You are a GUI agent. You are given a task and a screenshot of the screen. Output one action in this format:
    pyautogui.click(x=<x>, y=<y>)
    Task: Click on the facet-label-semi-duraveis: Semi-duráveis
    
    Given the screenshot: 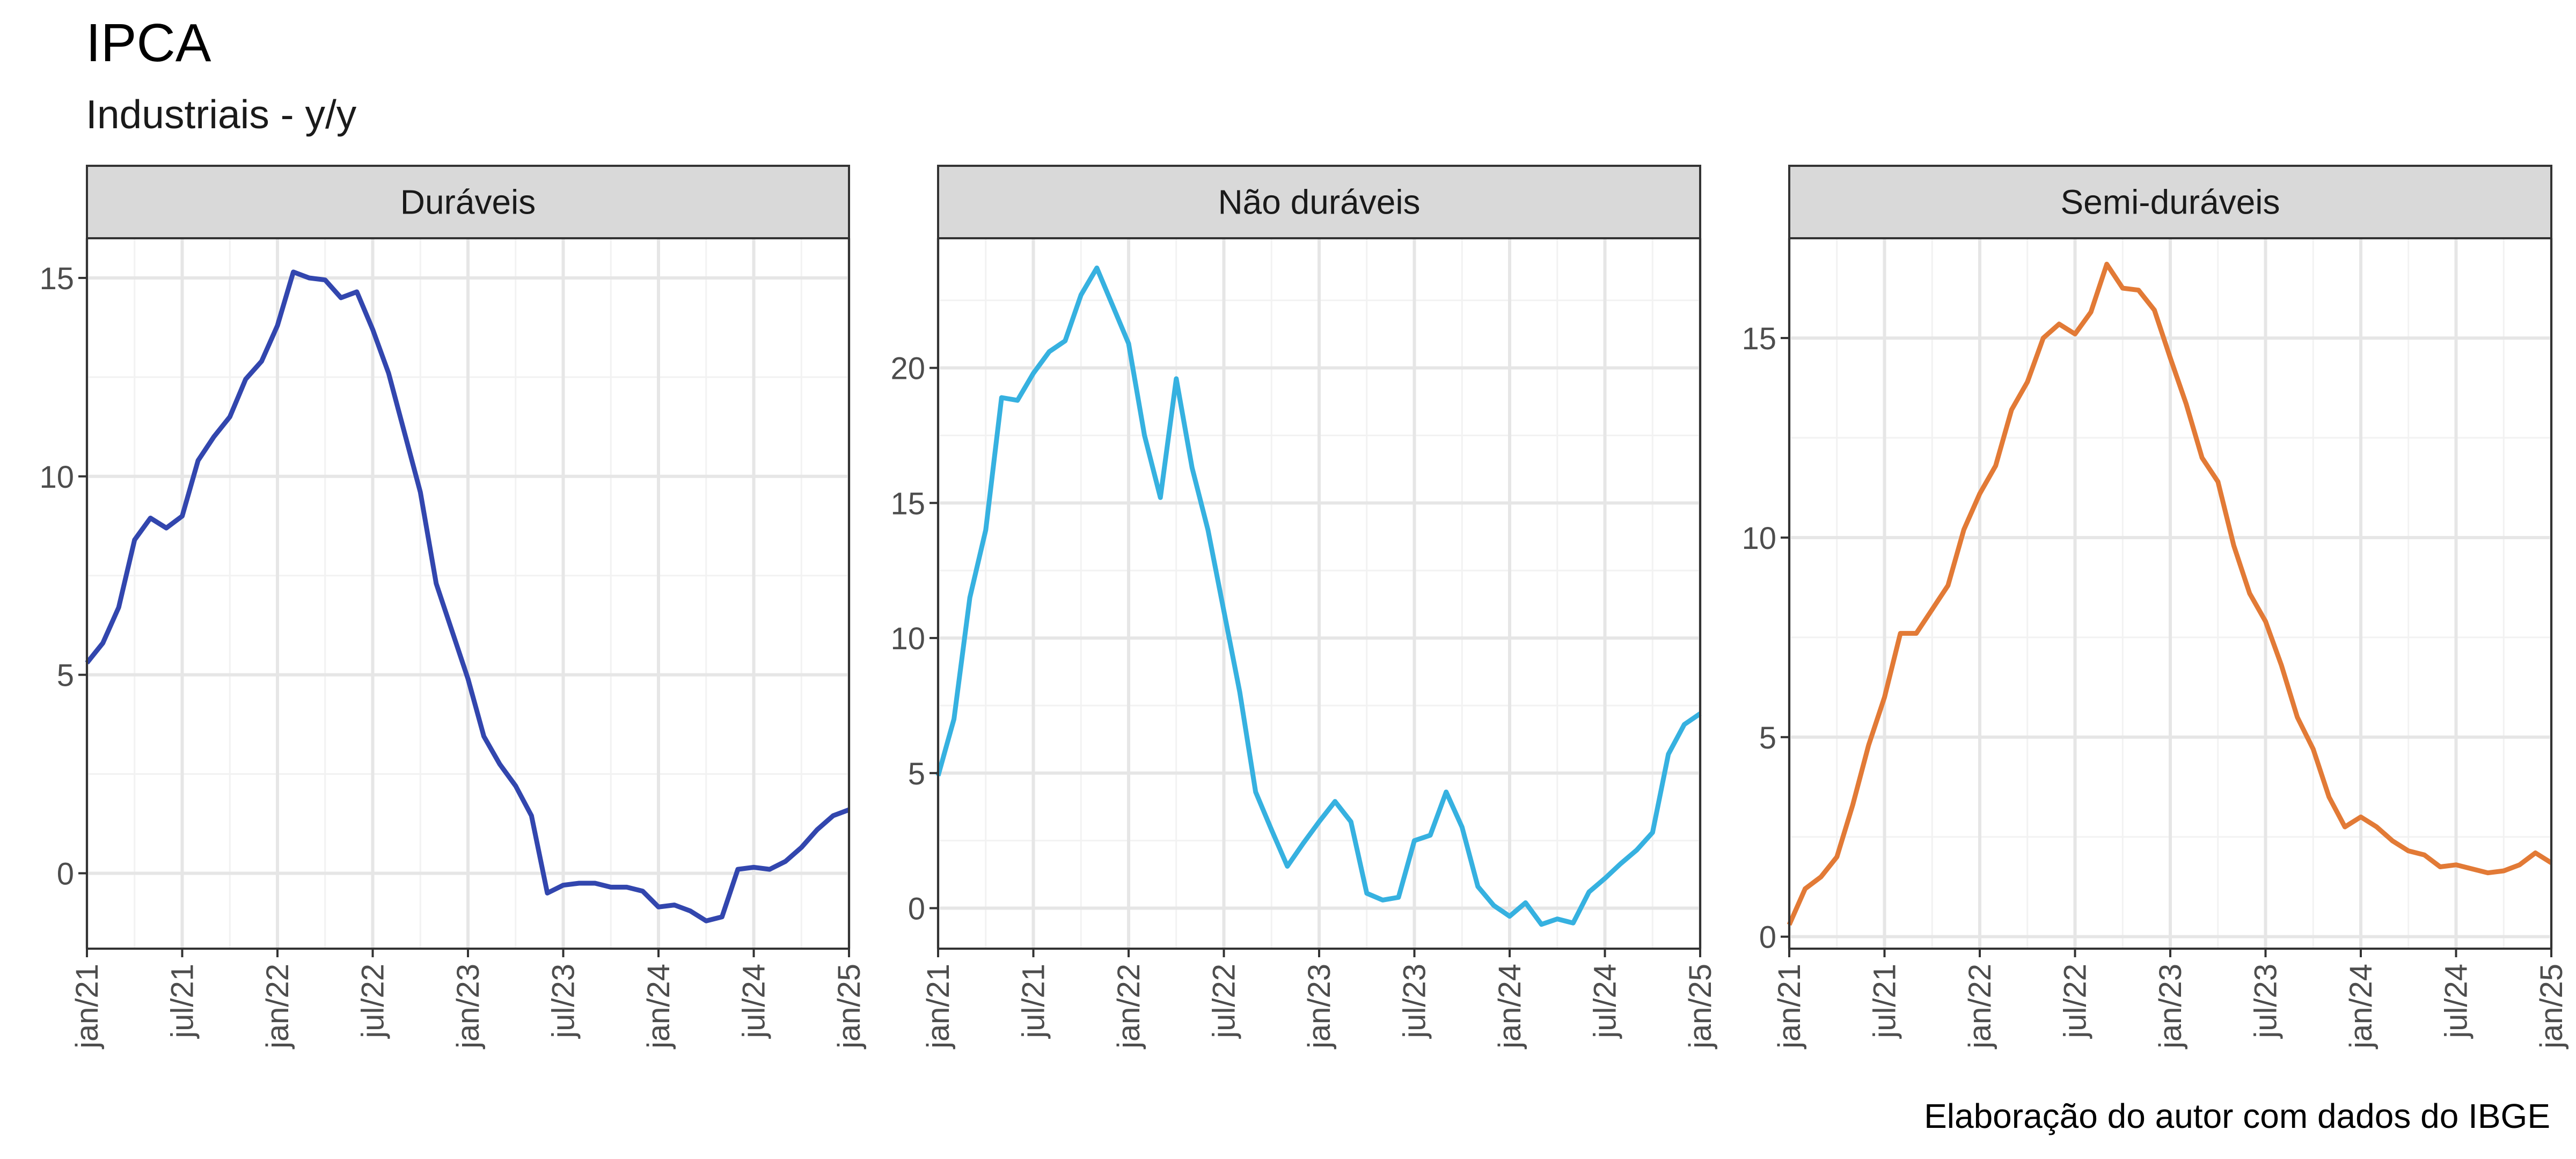 What is the action you would take?
    pyautogui.click(x=2170, y=203)
    